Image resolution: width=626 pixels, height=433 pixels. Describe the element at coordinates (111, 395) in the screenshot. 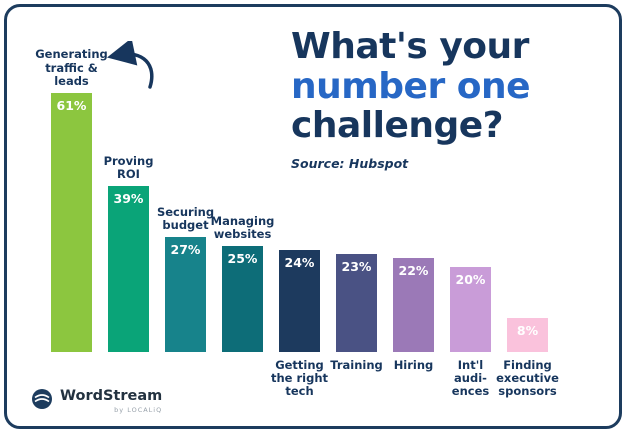

I see `brand-name: WordStream` at that location.